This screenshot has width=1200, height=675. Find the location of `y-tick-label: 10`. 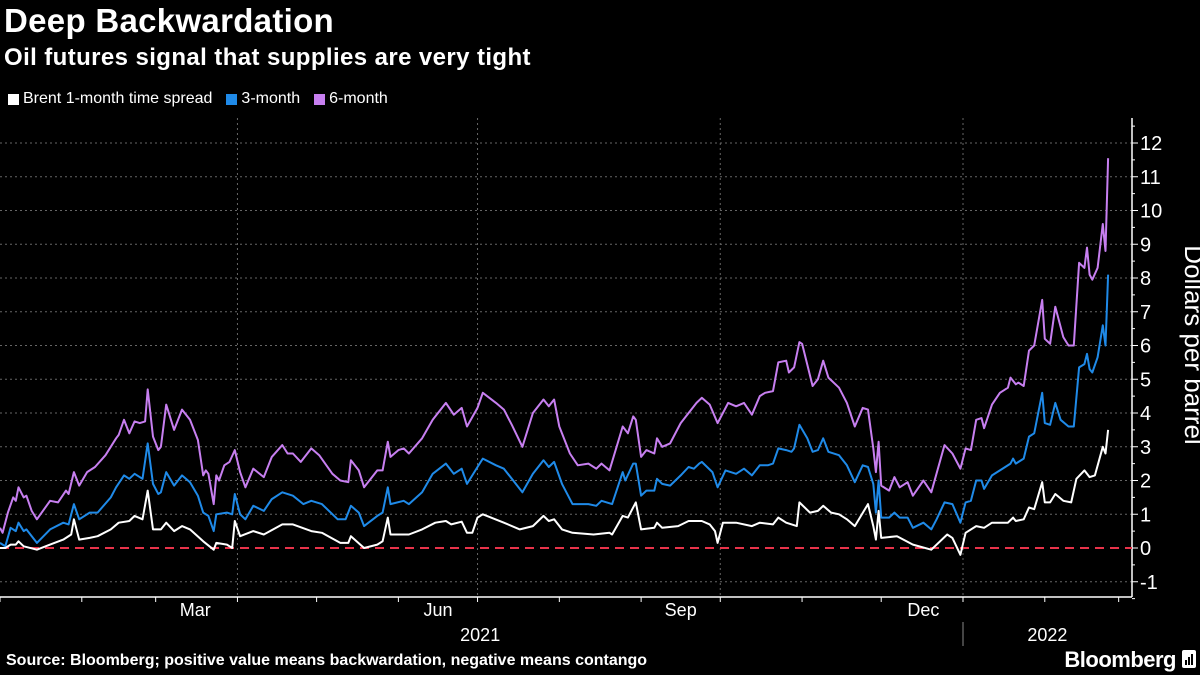

y-tick-label: 10 is located at coordinates (1151, 212).